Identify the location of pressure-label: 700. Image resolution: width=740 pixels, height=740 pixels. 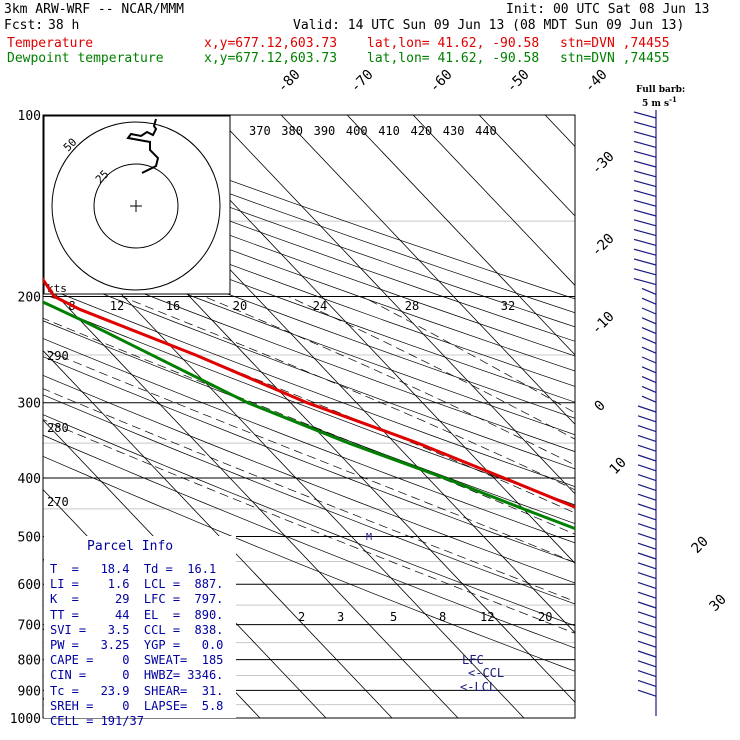
(29, 626).